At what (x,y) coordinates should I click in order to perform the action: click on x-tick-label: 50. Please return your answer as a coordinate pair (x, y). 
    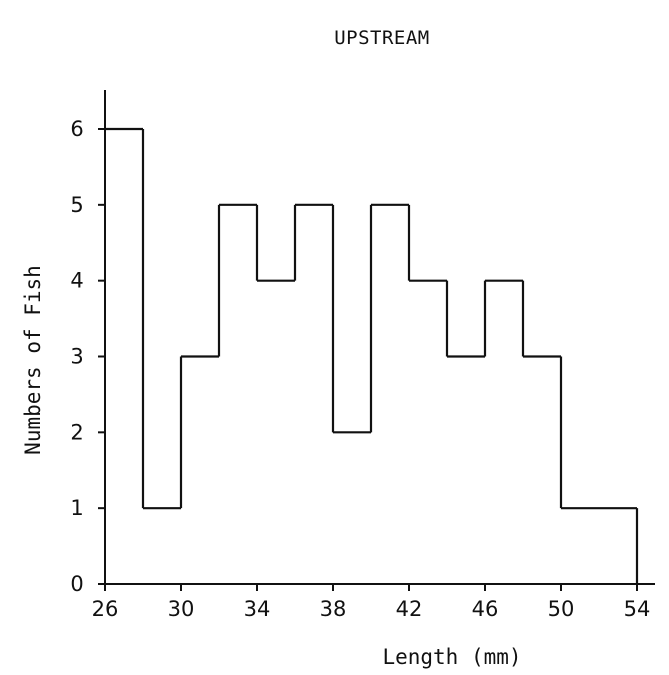
    Looking at the image, I should click on (561, 609).